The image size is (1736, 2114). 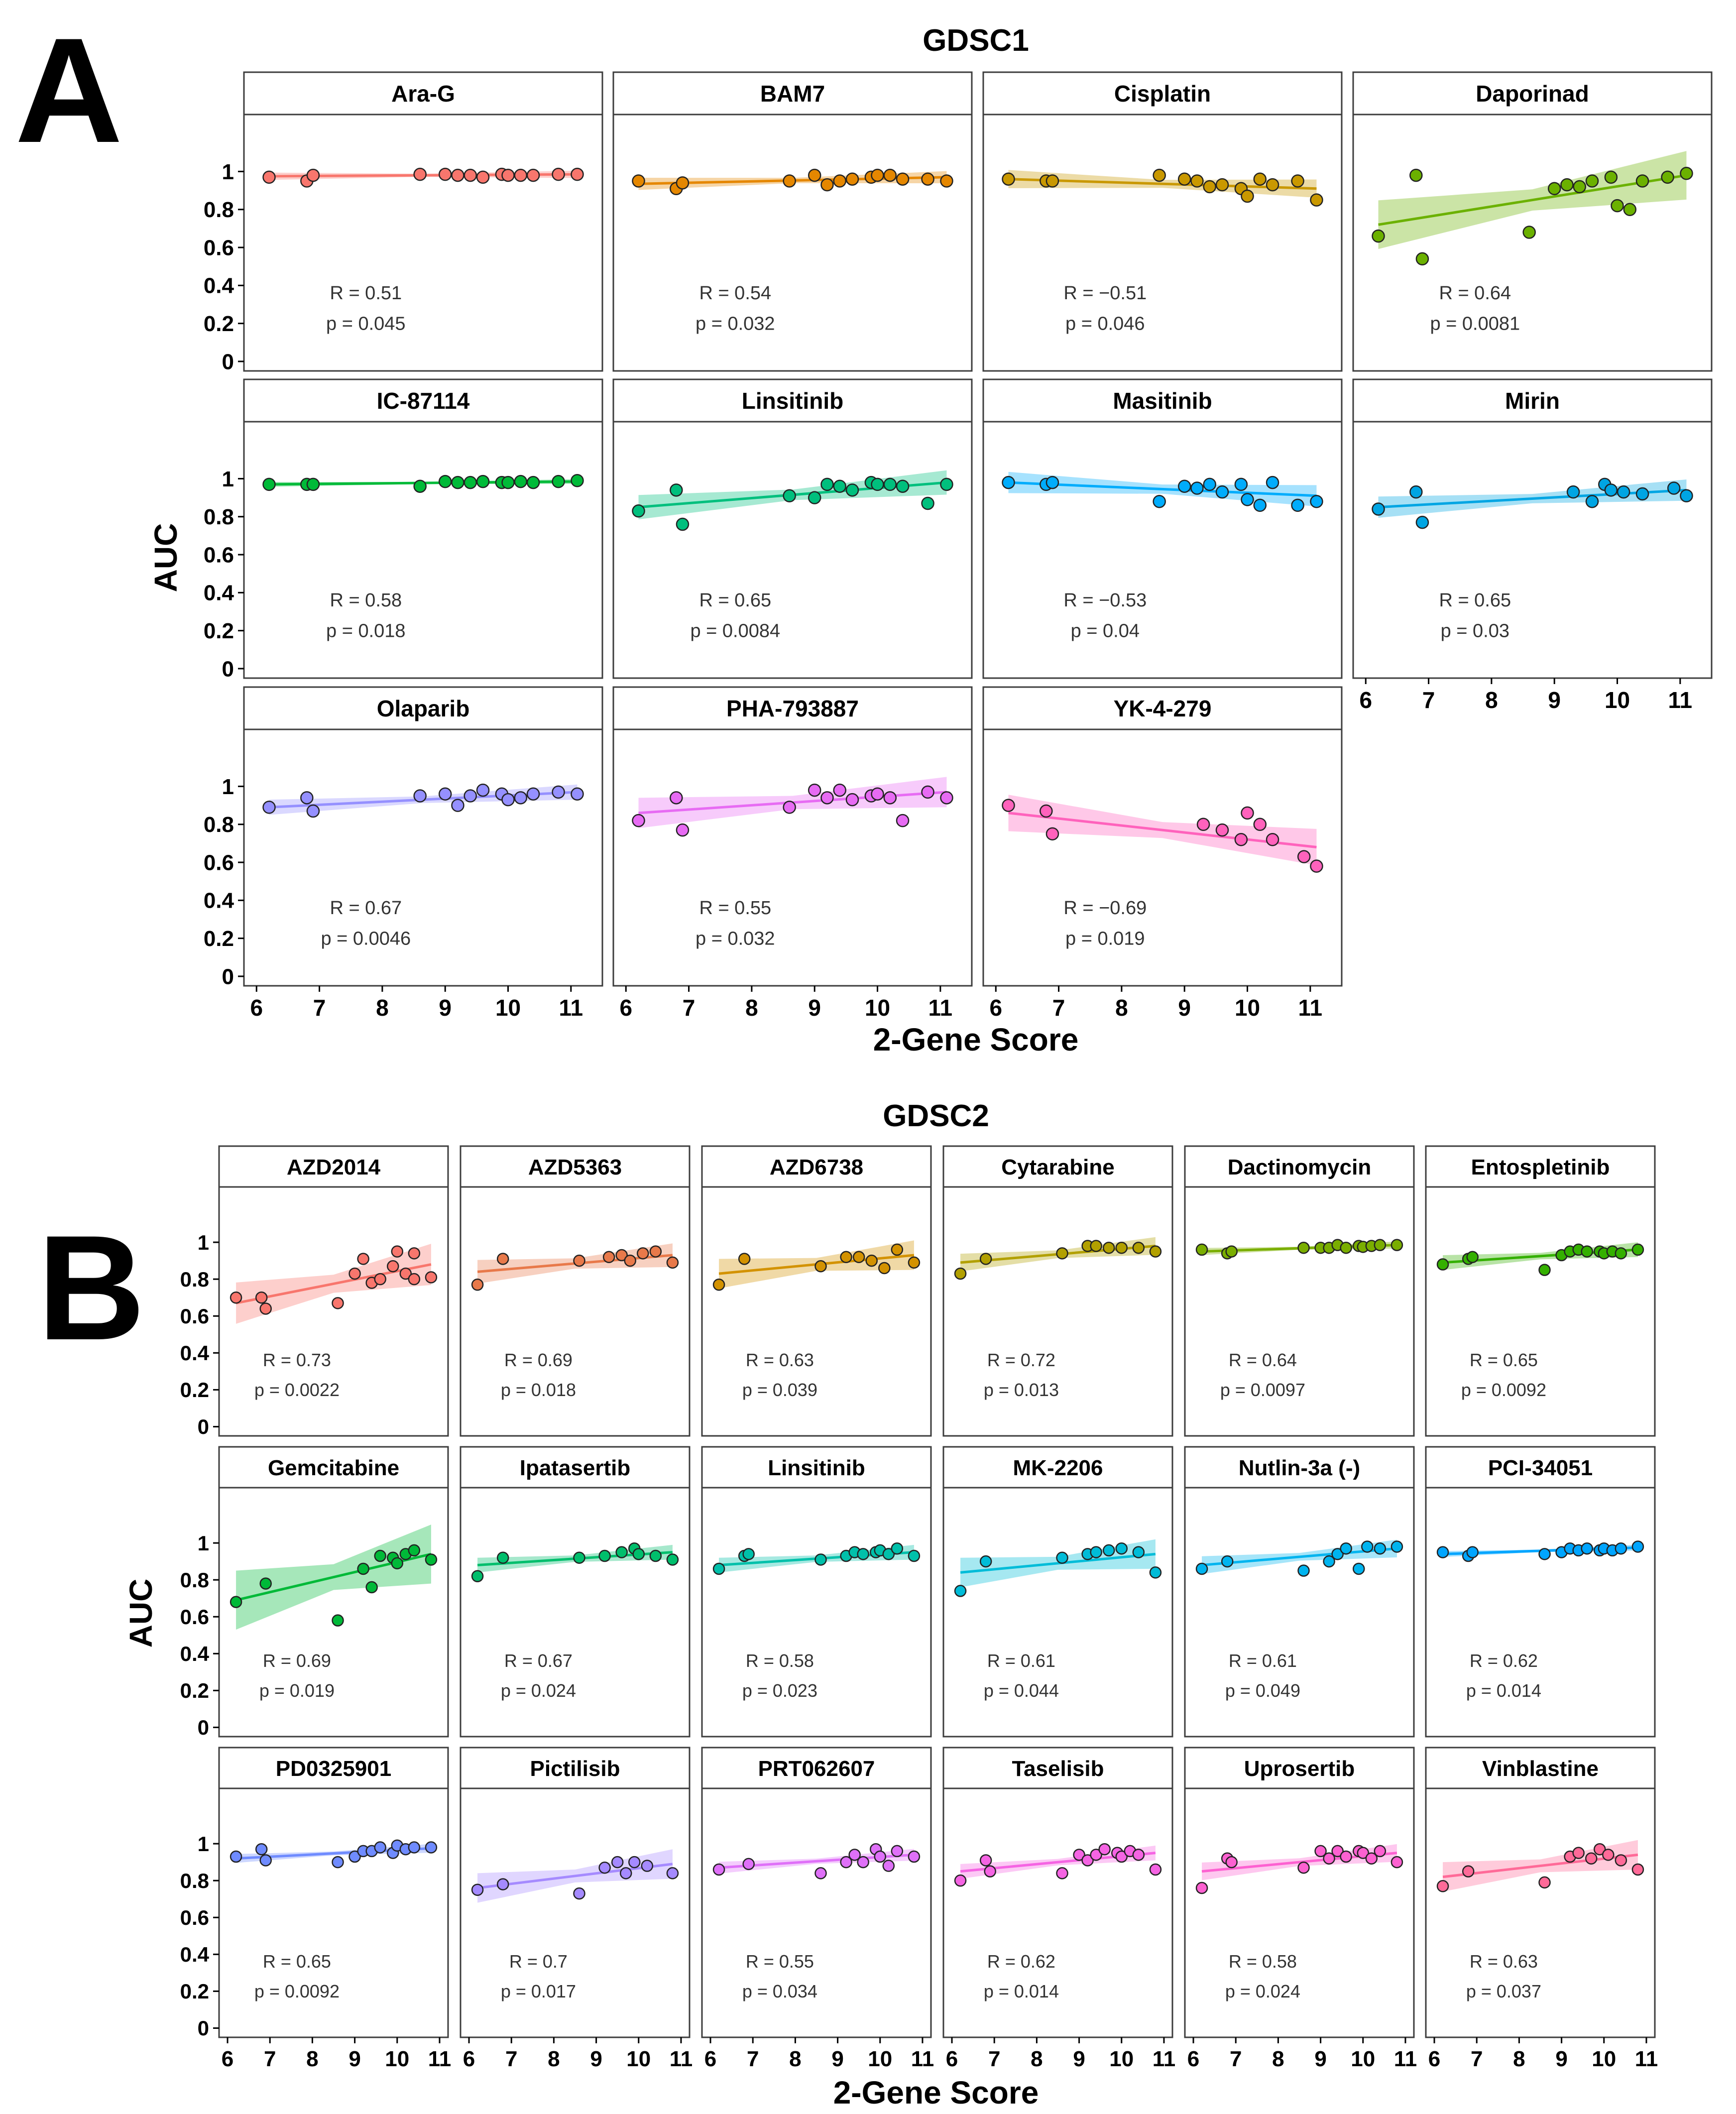 I want to click on facet-title: Olaparib, so click(x=424, y=709).